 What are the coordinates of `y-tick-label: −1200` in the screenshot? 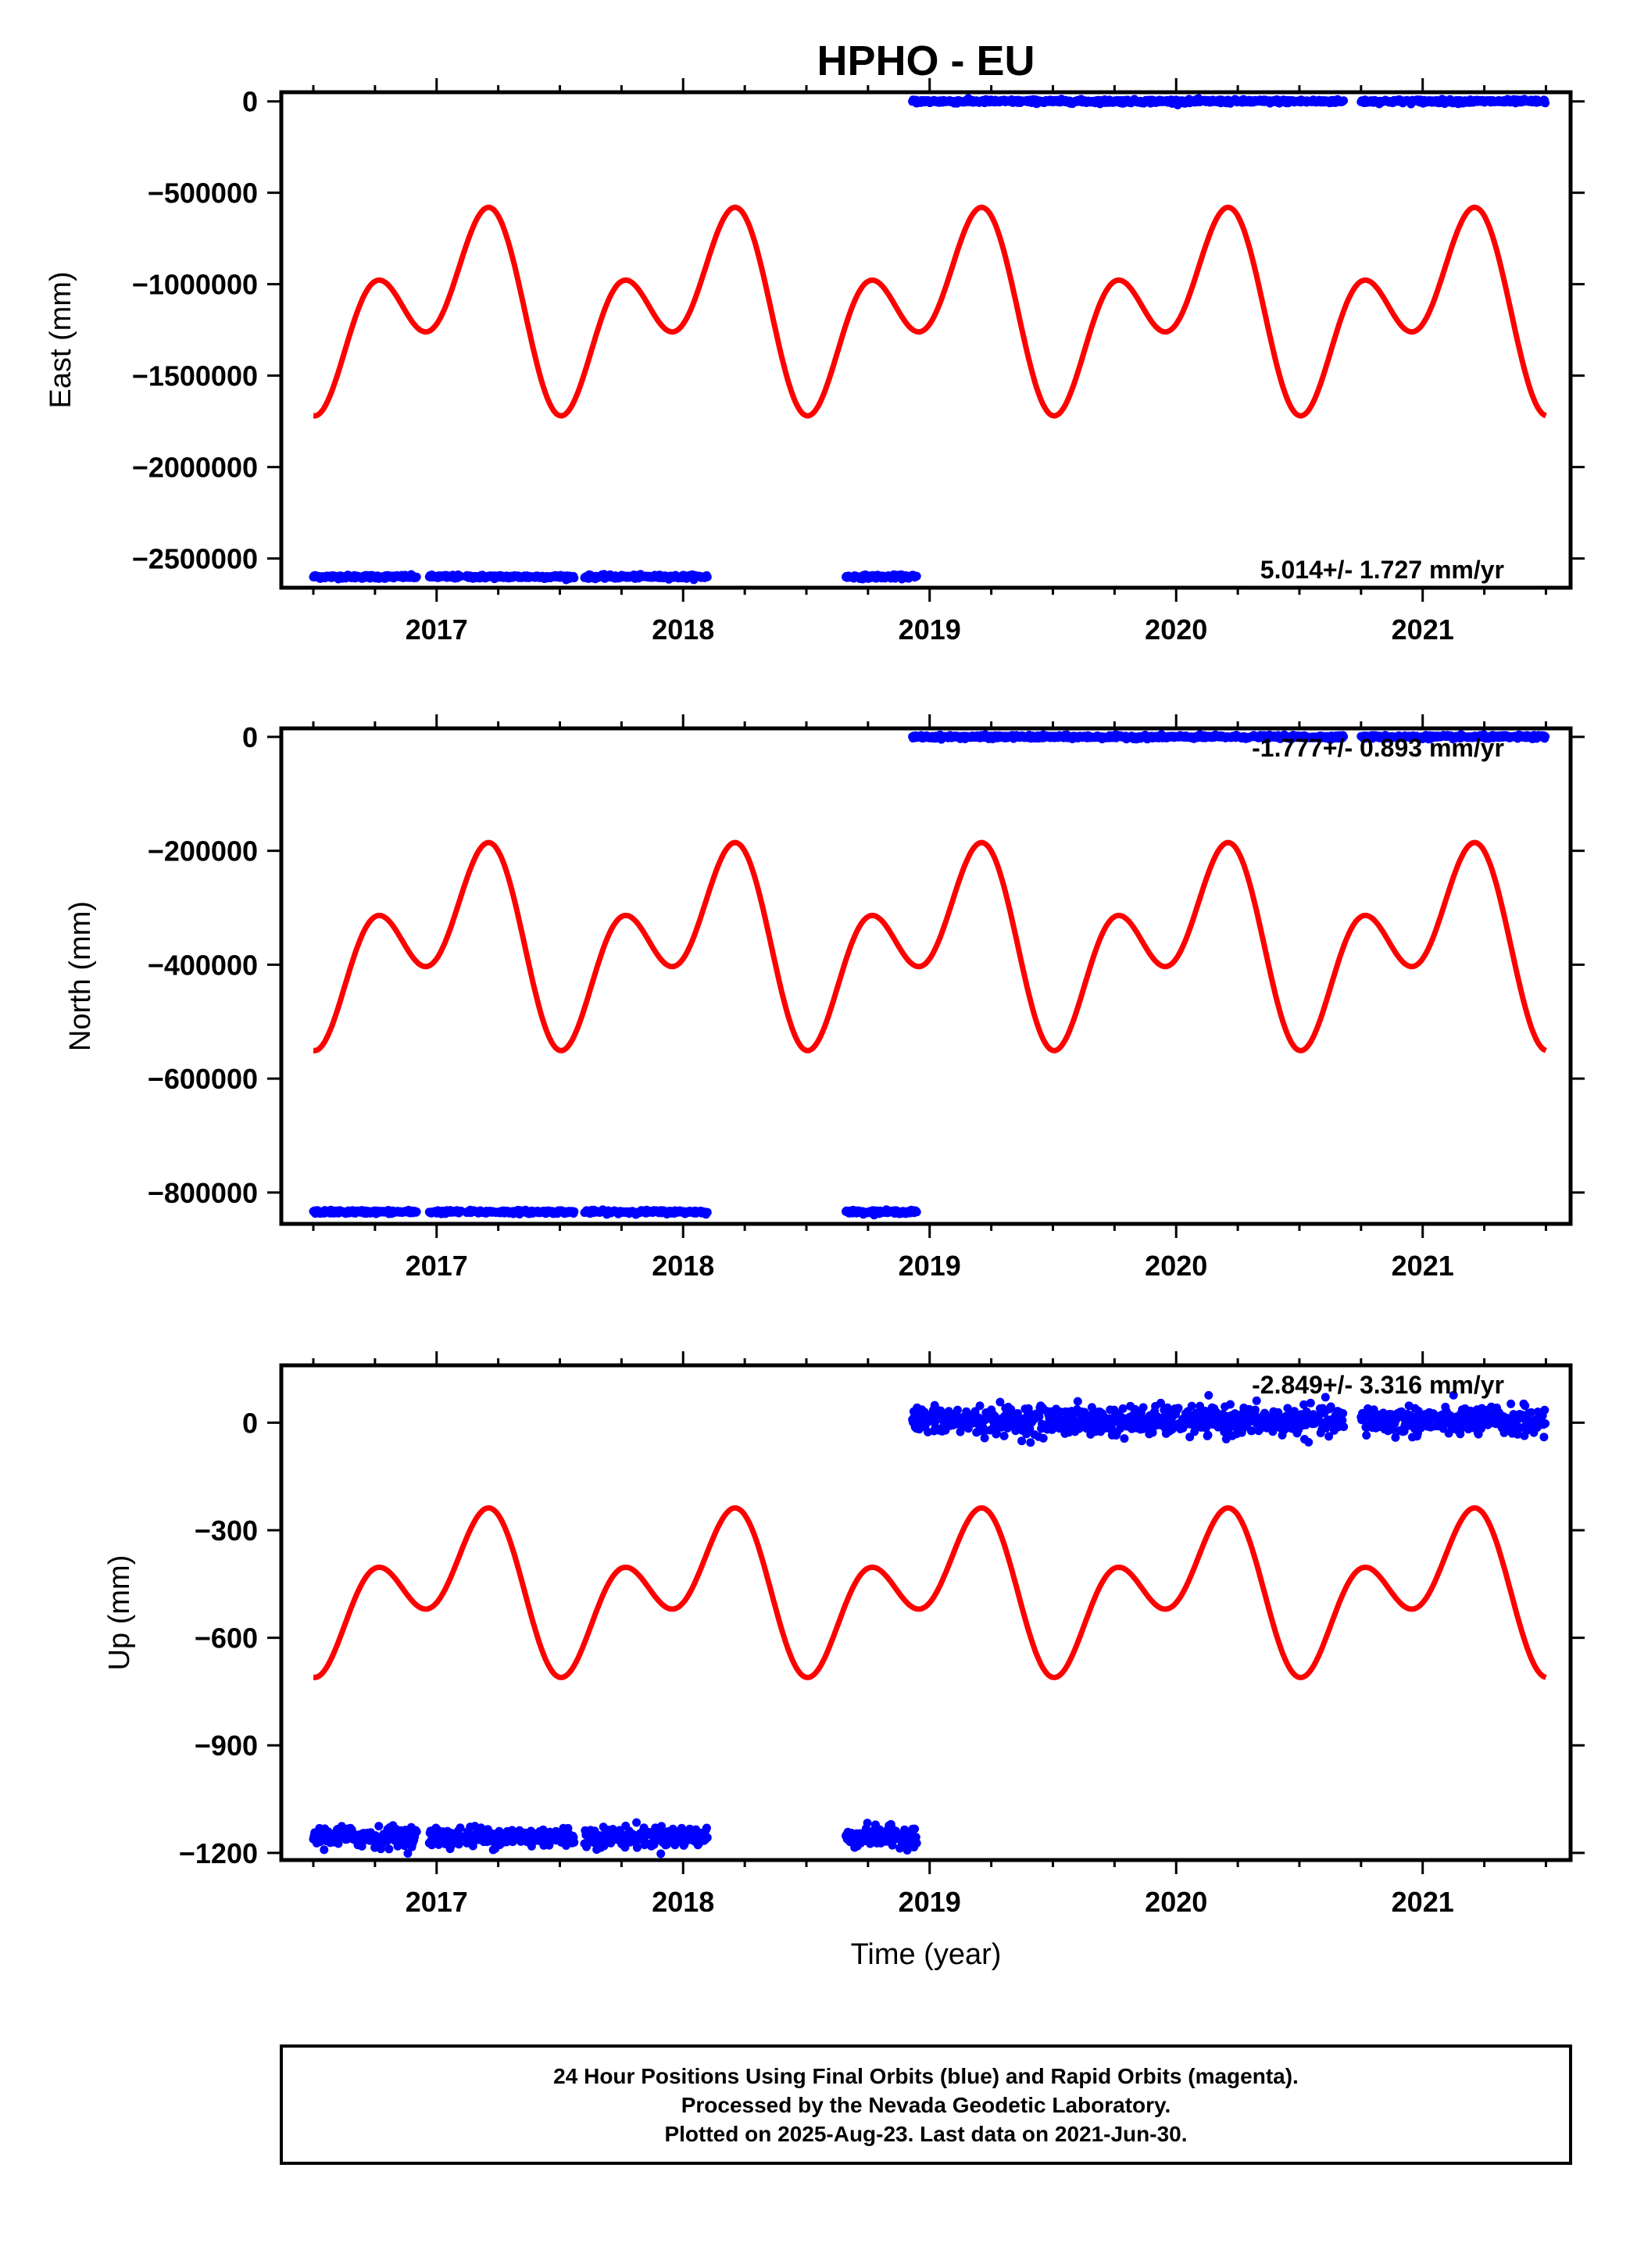 It's located at (218, 1853).